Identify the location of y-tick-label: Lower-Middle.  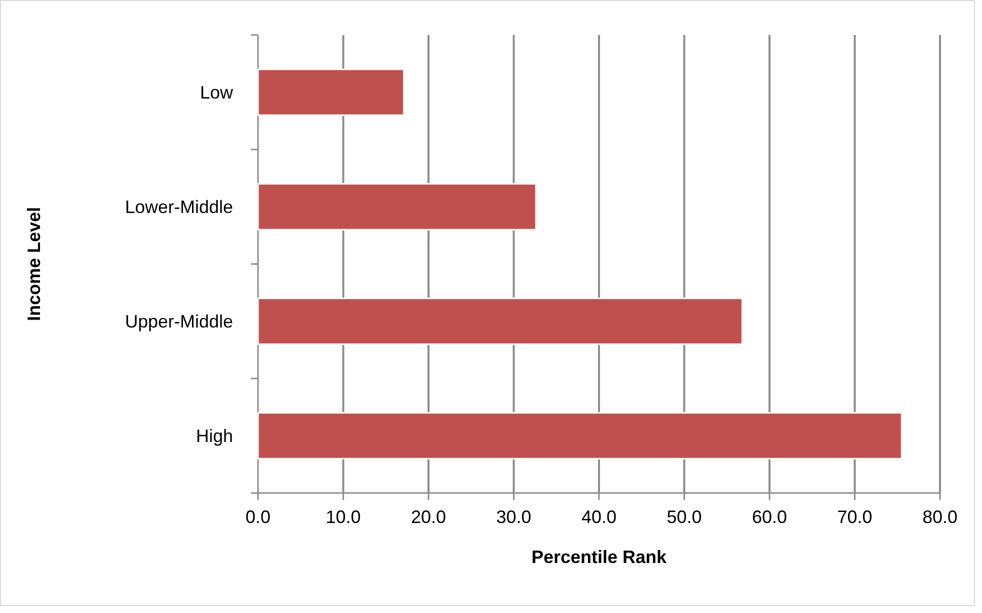
(178, 207).